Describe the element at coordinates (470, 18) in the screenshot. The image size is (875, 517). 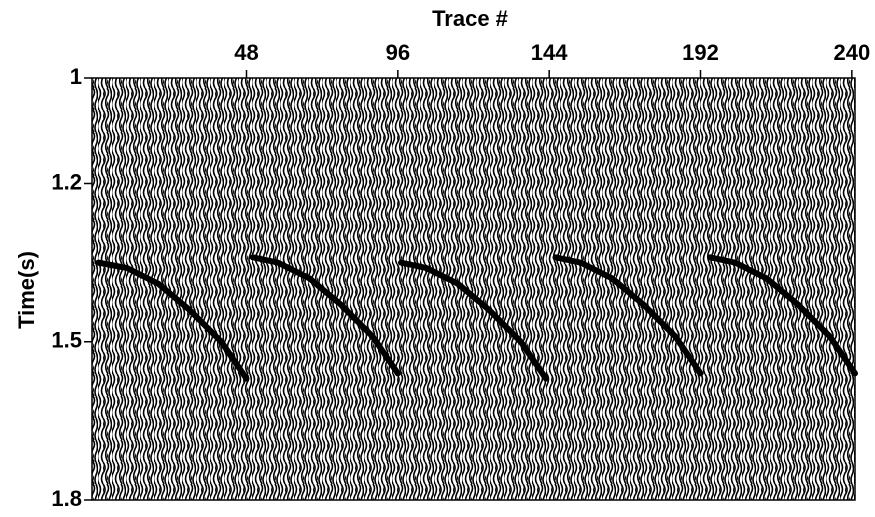
I see `x-axis-label: Trace #` at that location.